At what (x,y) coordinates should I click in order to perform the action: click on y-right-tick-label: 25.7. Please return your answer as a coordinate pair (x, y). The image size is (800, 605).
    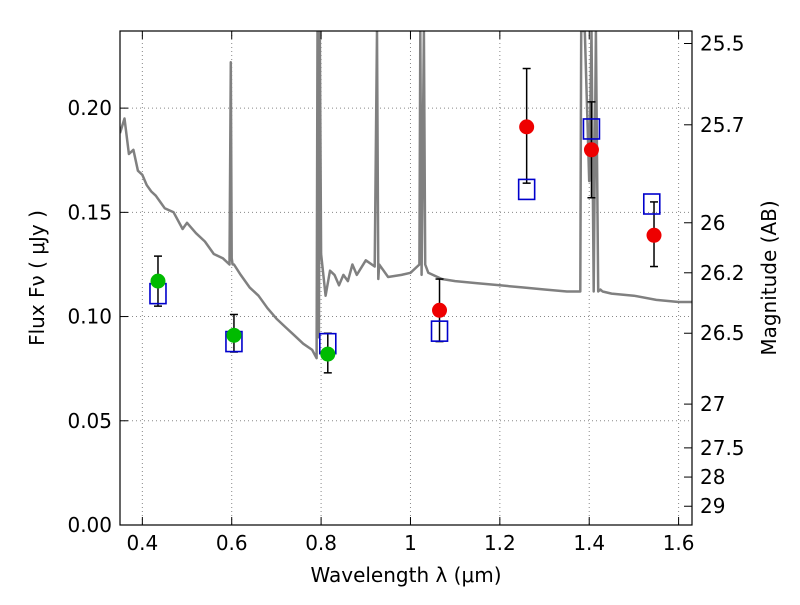
    Looking at the image, I should click on (722, 125).